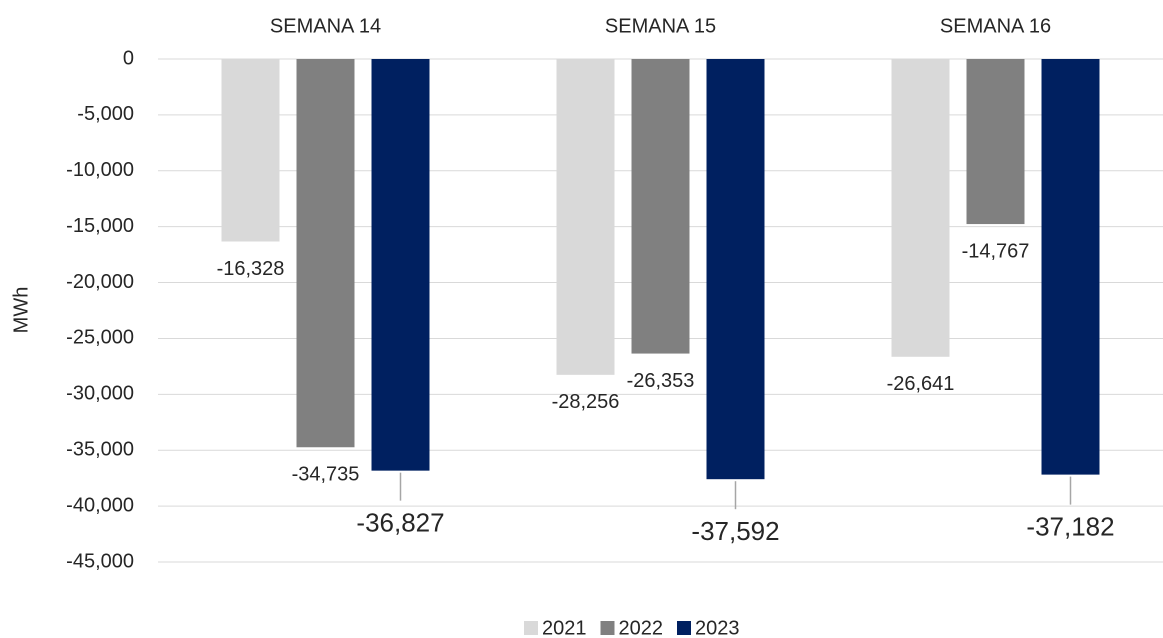  I want to click on data-label: -16,328, so click(251, 269).